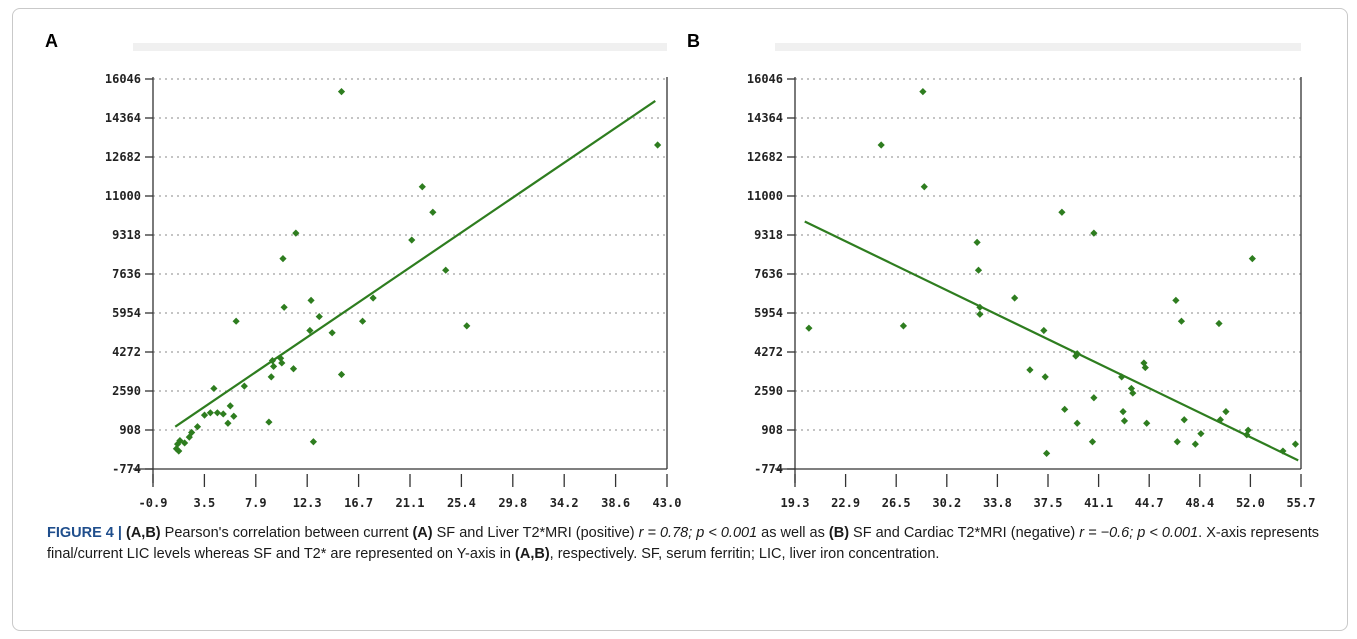  What do you see at coordinates (793, 533) in the screenshot?
I see `caption-text-3: as well as` at bounding box center [793, 533].